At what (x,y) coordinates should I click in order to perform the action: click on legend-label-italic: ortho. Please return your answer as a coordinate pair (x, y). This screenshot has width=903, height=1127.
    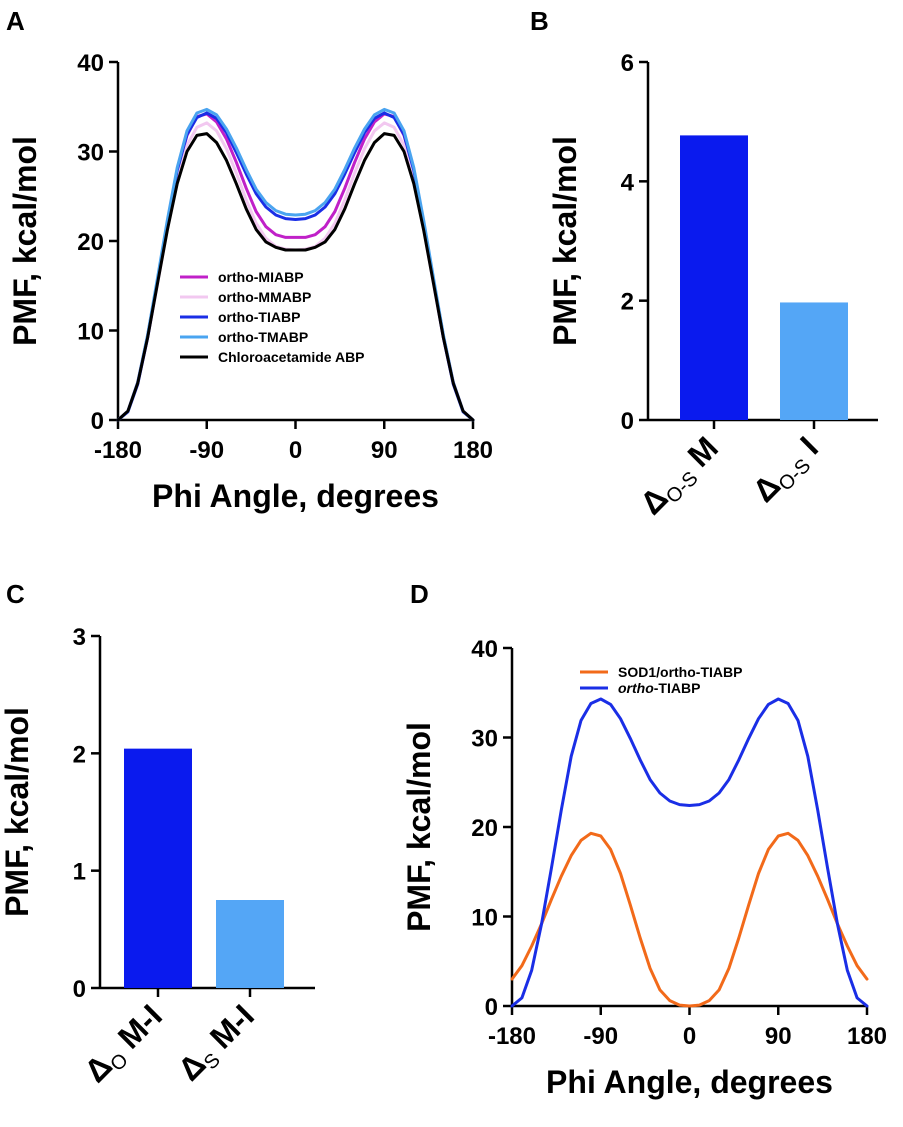
    Looking at the image, I should click on (636, 688).